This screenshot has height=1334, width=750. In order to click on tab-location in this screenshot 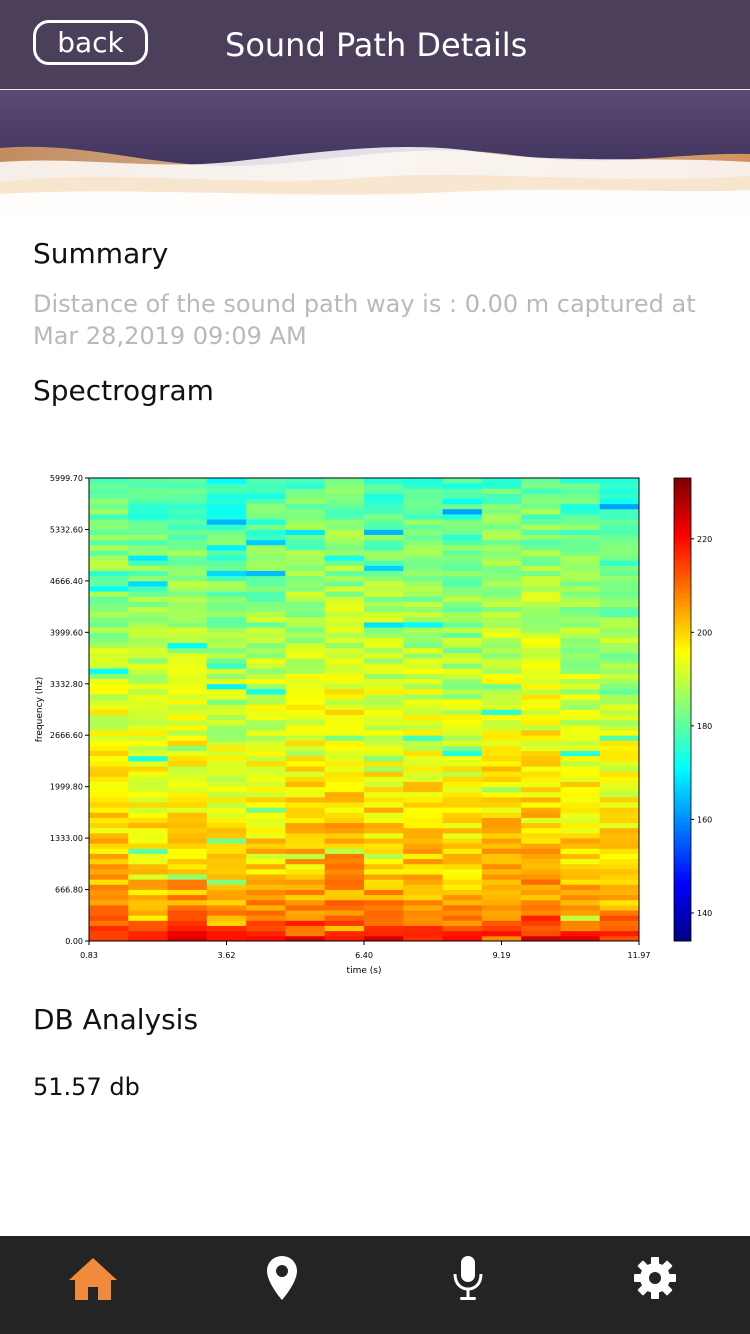, I will do `click(282, 1278)`.